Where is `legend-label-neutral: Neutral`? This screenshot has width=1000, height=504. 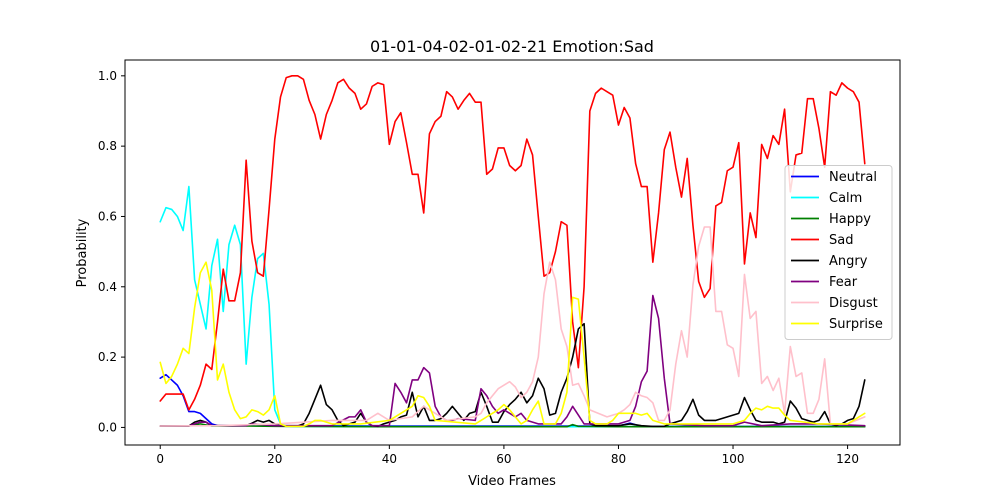 legend-label-neutral: Neutral is located at coordinates (853, 177).